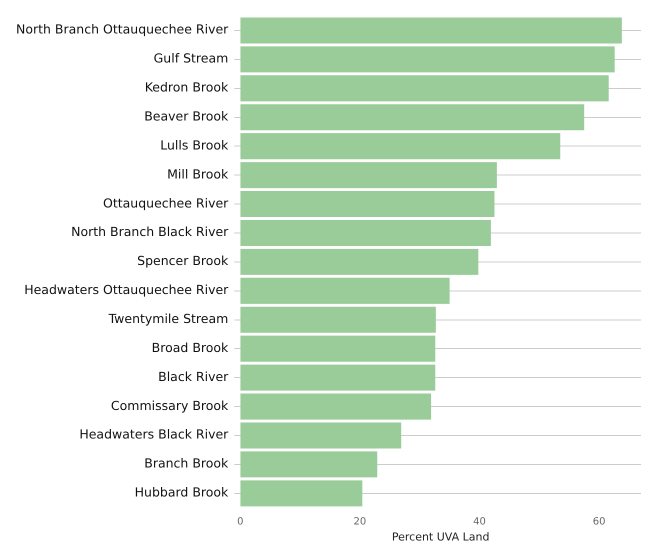 The height and width of the screenshot is (546, 649). Describe the element at coordinates (441, 537) in the screenshot. I see `x-axis-title: Percent UVA Land` at that location.